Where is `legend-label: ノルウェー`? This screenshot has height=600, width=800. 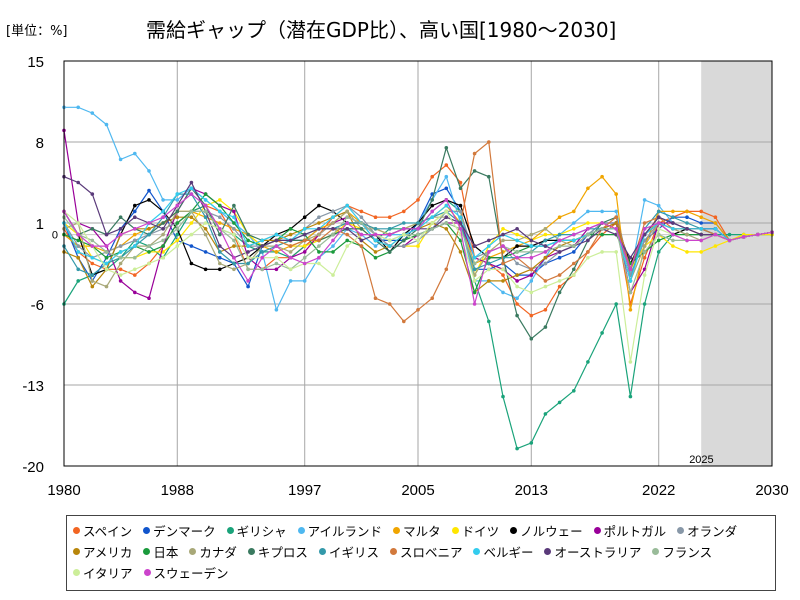
legend-label: ノルウェー is located at coordinates (551, 531).